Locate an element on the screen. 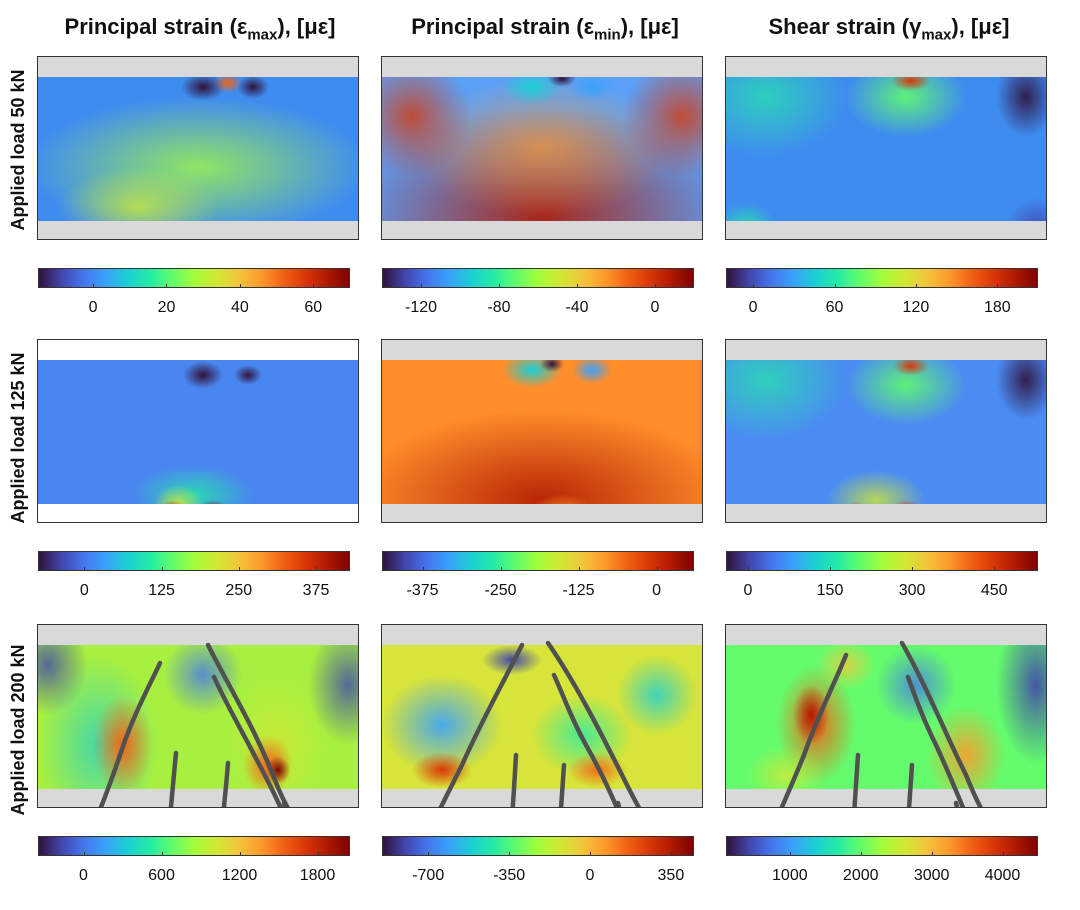  colorbar-ticks: 0 20 40 60 is located at coordinates (194, 310).